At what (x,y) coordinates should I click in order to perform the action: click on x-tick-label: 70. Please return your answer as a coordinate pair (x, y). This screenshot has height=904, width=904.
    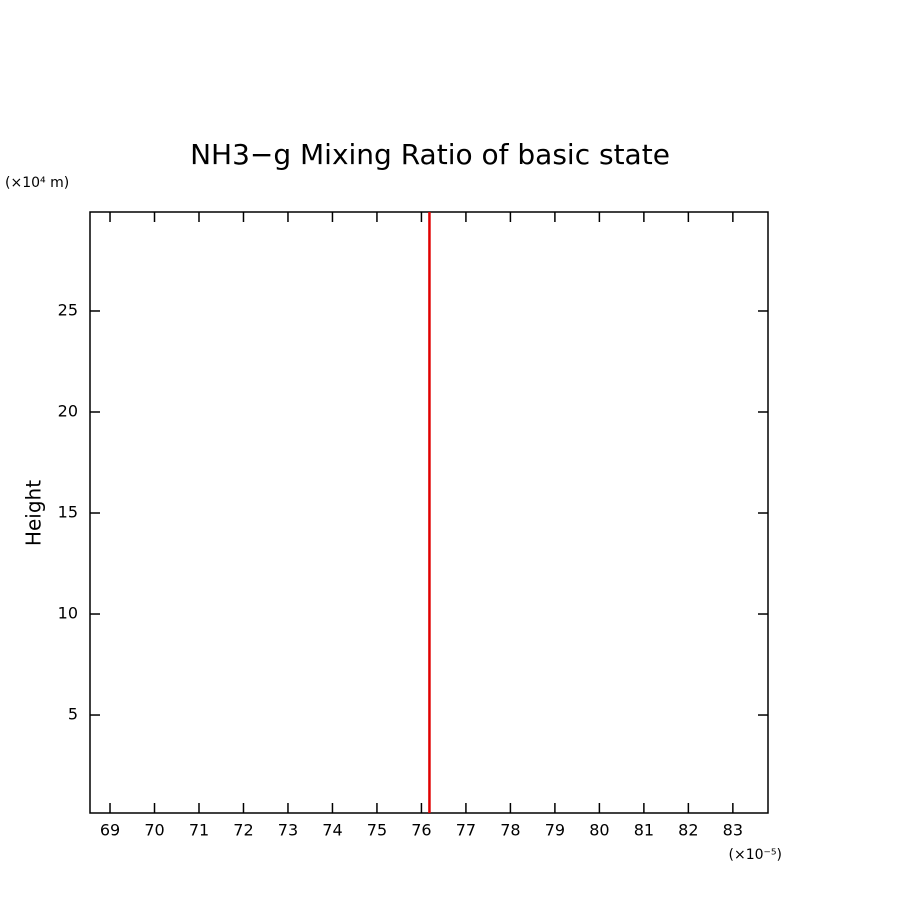
    Looking at the image, I should click on (154, 830).